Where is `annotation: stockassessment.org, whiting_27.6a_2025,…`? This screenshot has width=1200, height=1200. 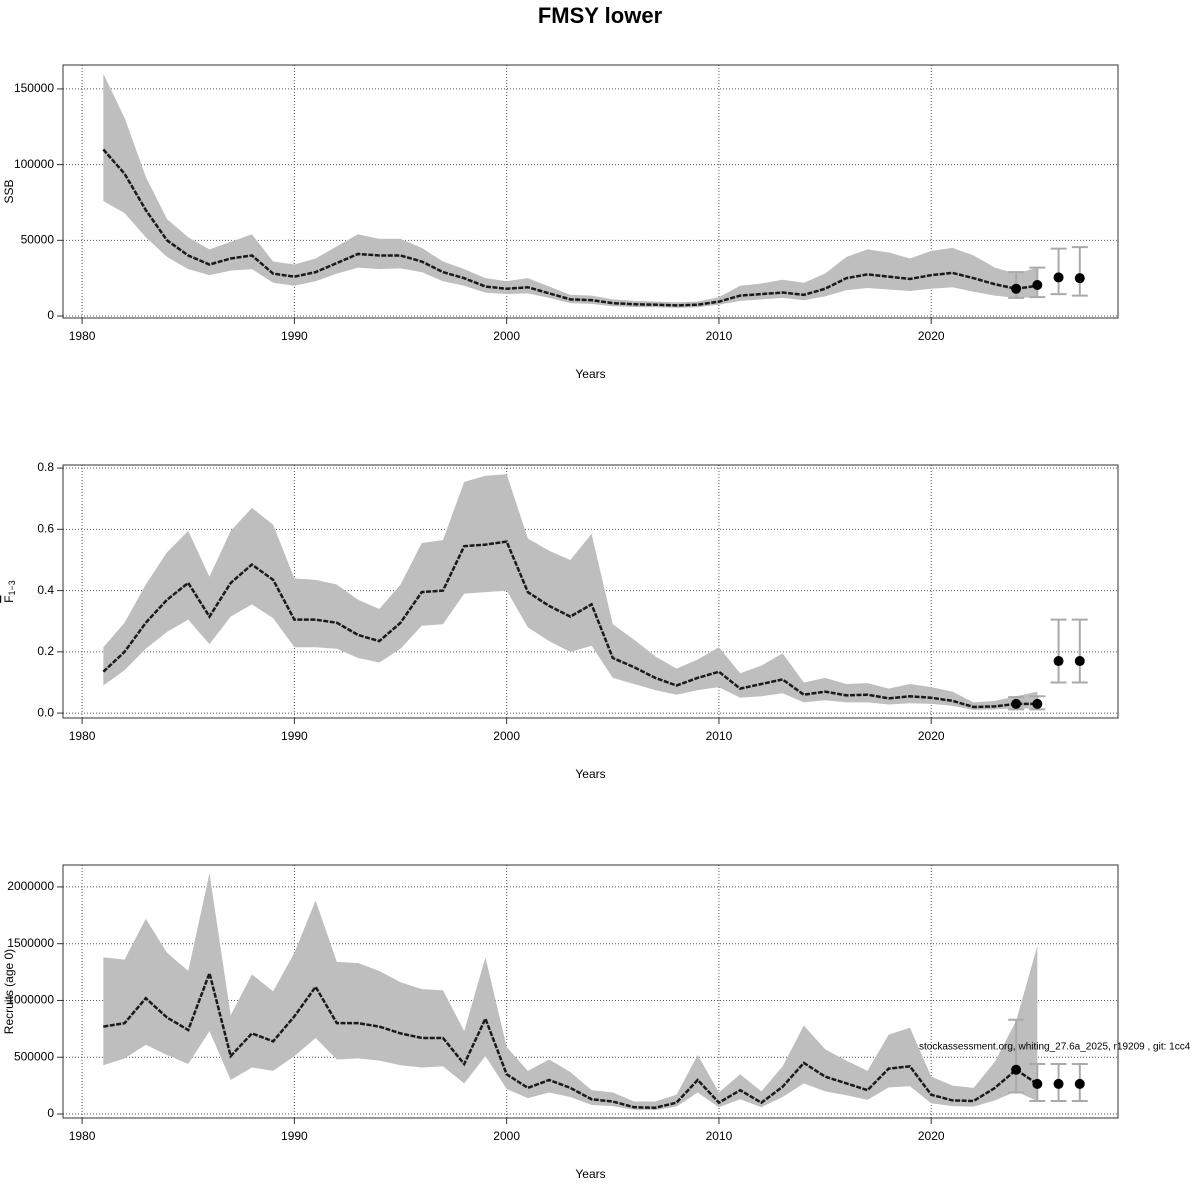
annotation: stockassessment.org, whiting_27.6a_2025,… is located at coordinates (1055, 1047).